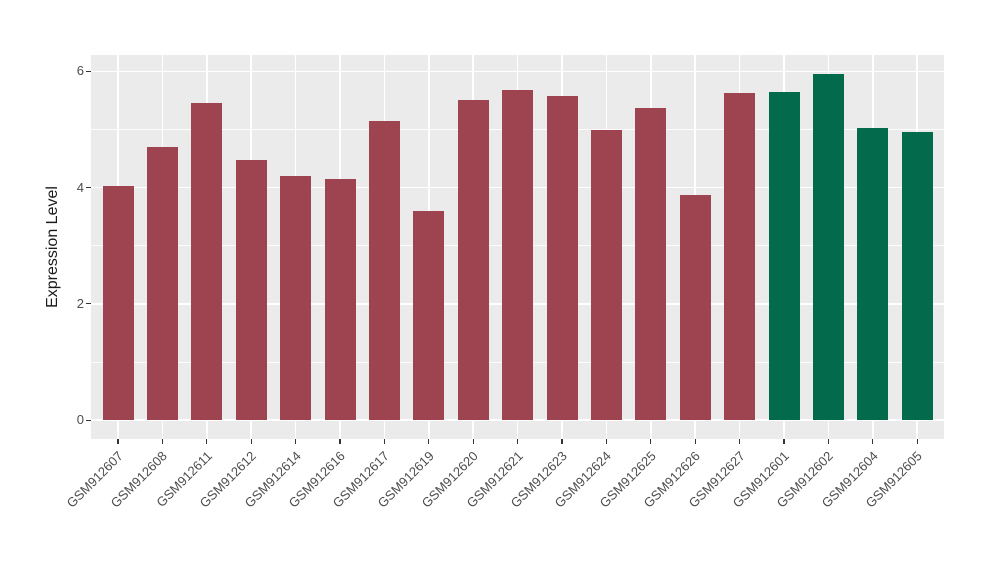 Image resolution: width=1000 pixels, height=580 pixels. Describe the element at coordinates (562, 257) in the screenshot. I see `bar-gsm912623` at that location.